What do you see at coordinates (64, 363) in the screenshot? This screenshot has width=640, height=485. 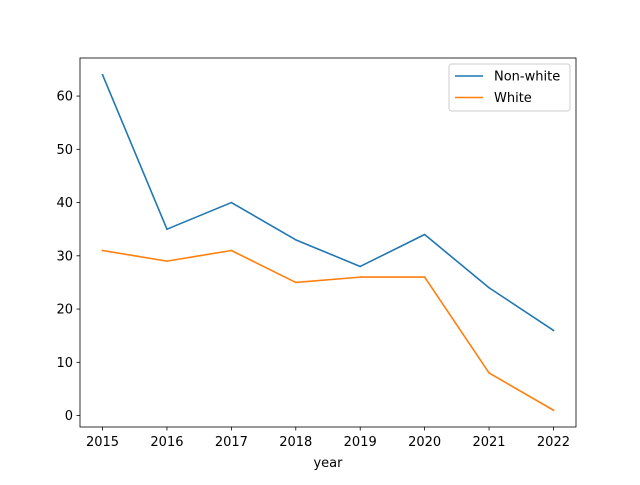 I see `y-tick-label: 10` at bounding box center [64, 363].